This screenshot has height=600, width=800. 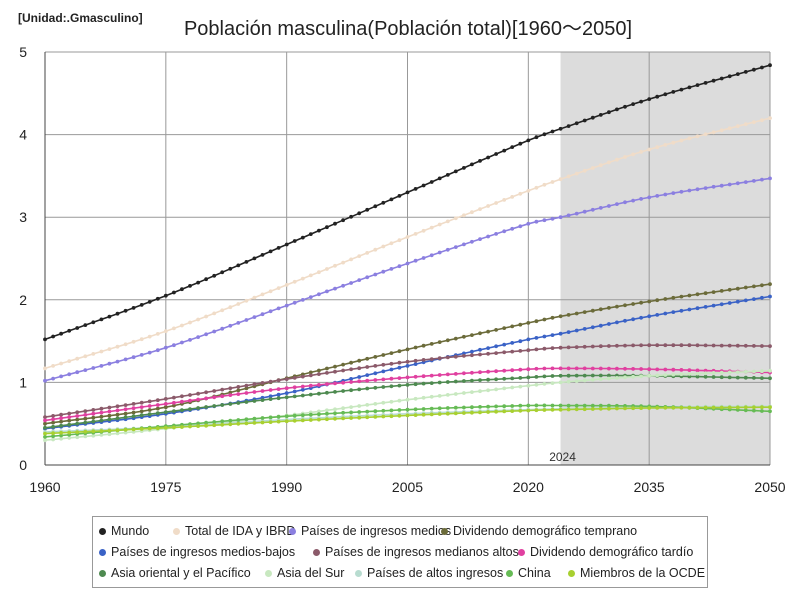 I want to click on x-tick-label: 2005, so click(x=407, y=487).